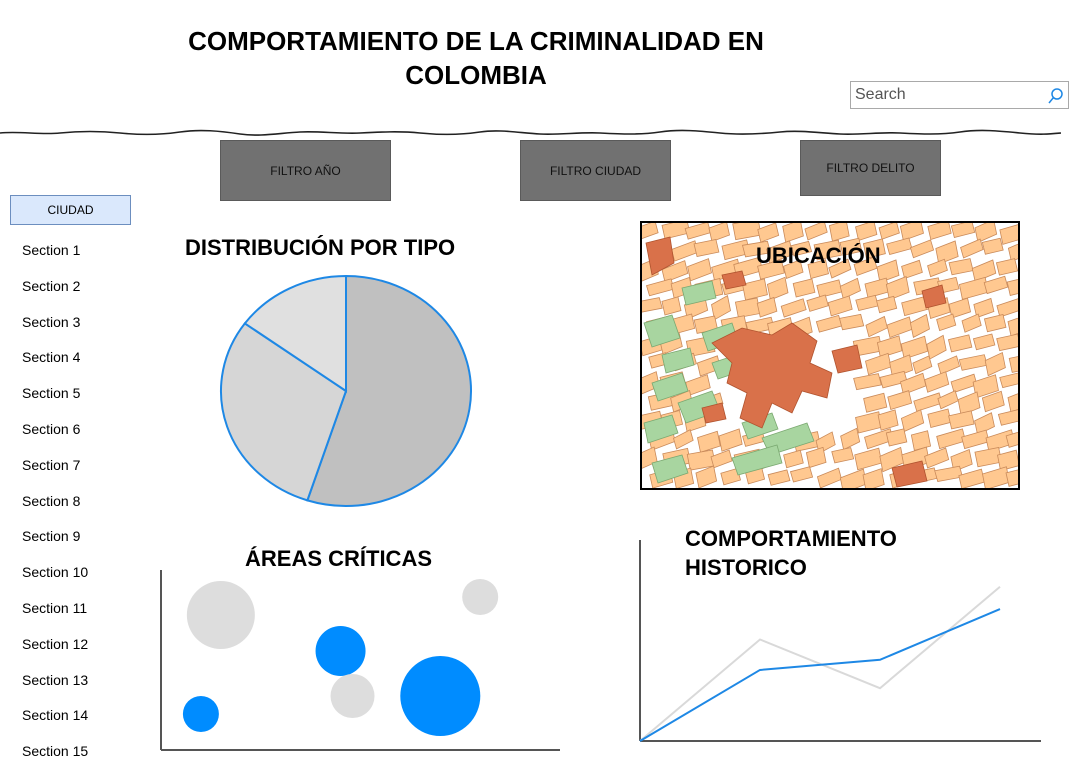  I want to click on header-divider, so click(530, 132).